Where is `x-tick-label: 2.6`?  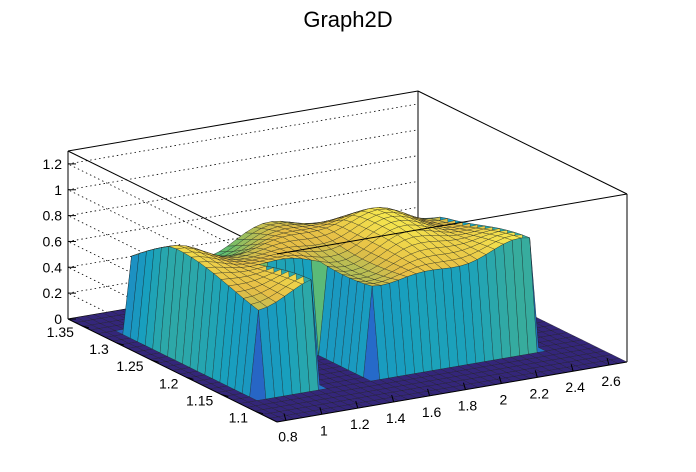
x-tick-label: 2.6 is located at coordinates (611, 381).